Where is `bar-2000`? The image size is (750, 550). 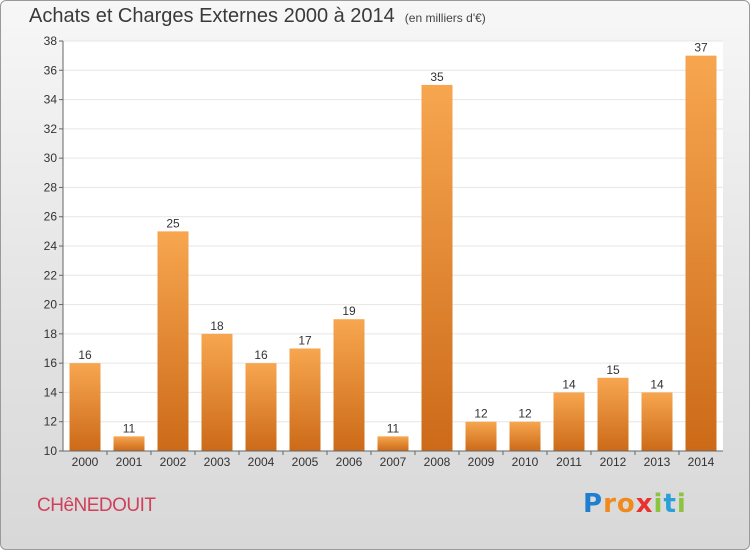
bar-2000 is located at coordinates (85, 407).